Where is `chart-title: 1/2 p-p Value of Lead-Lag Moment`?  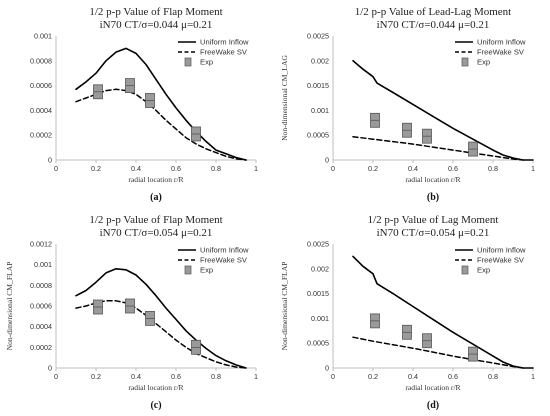 chart-title: 1/2 p-p Value of Lead-Lag Moment is located at coordinates (433, 12).